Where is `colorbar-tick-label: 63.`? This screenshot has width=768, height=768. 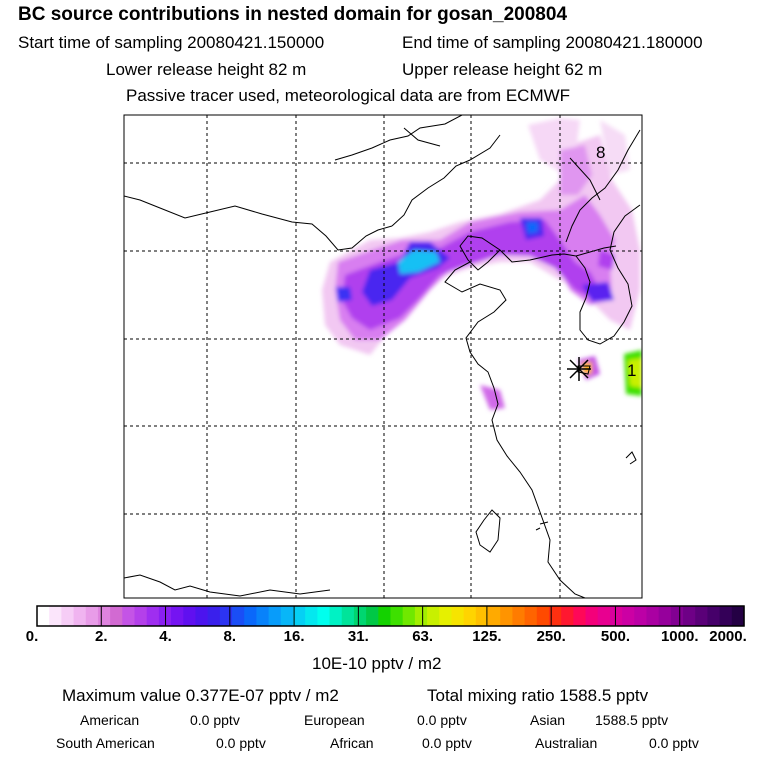 colorbar-tick-label: 63. is located at coordinates (423, 636).